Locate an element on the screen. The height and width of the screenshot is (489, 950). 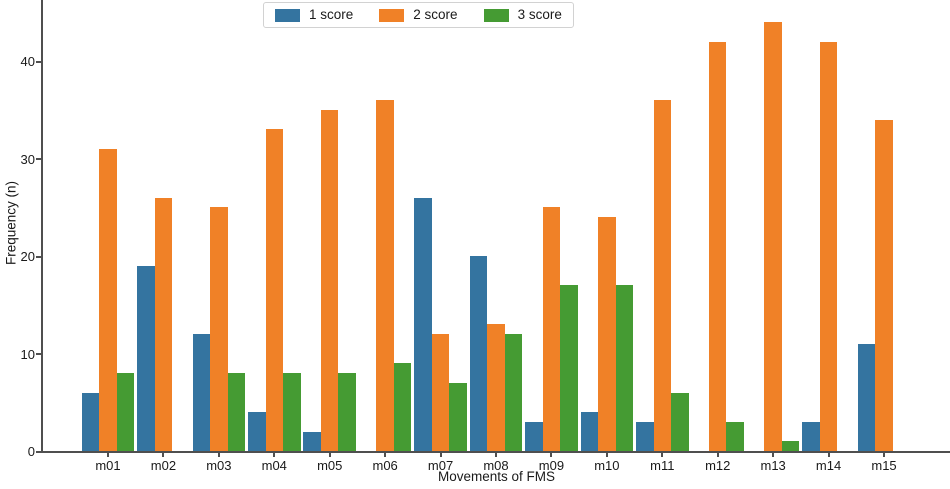
bar-1-score-m07 is located at coordinates (423, 324).